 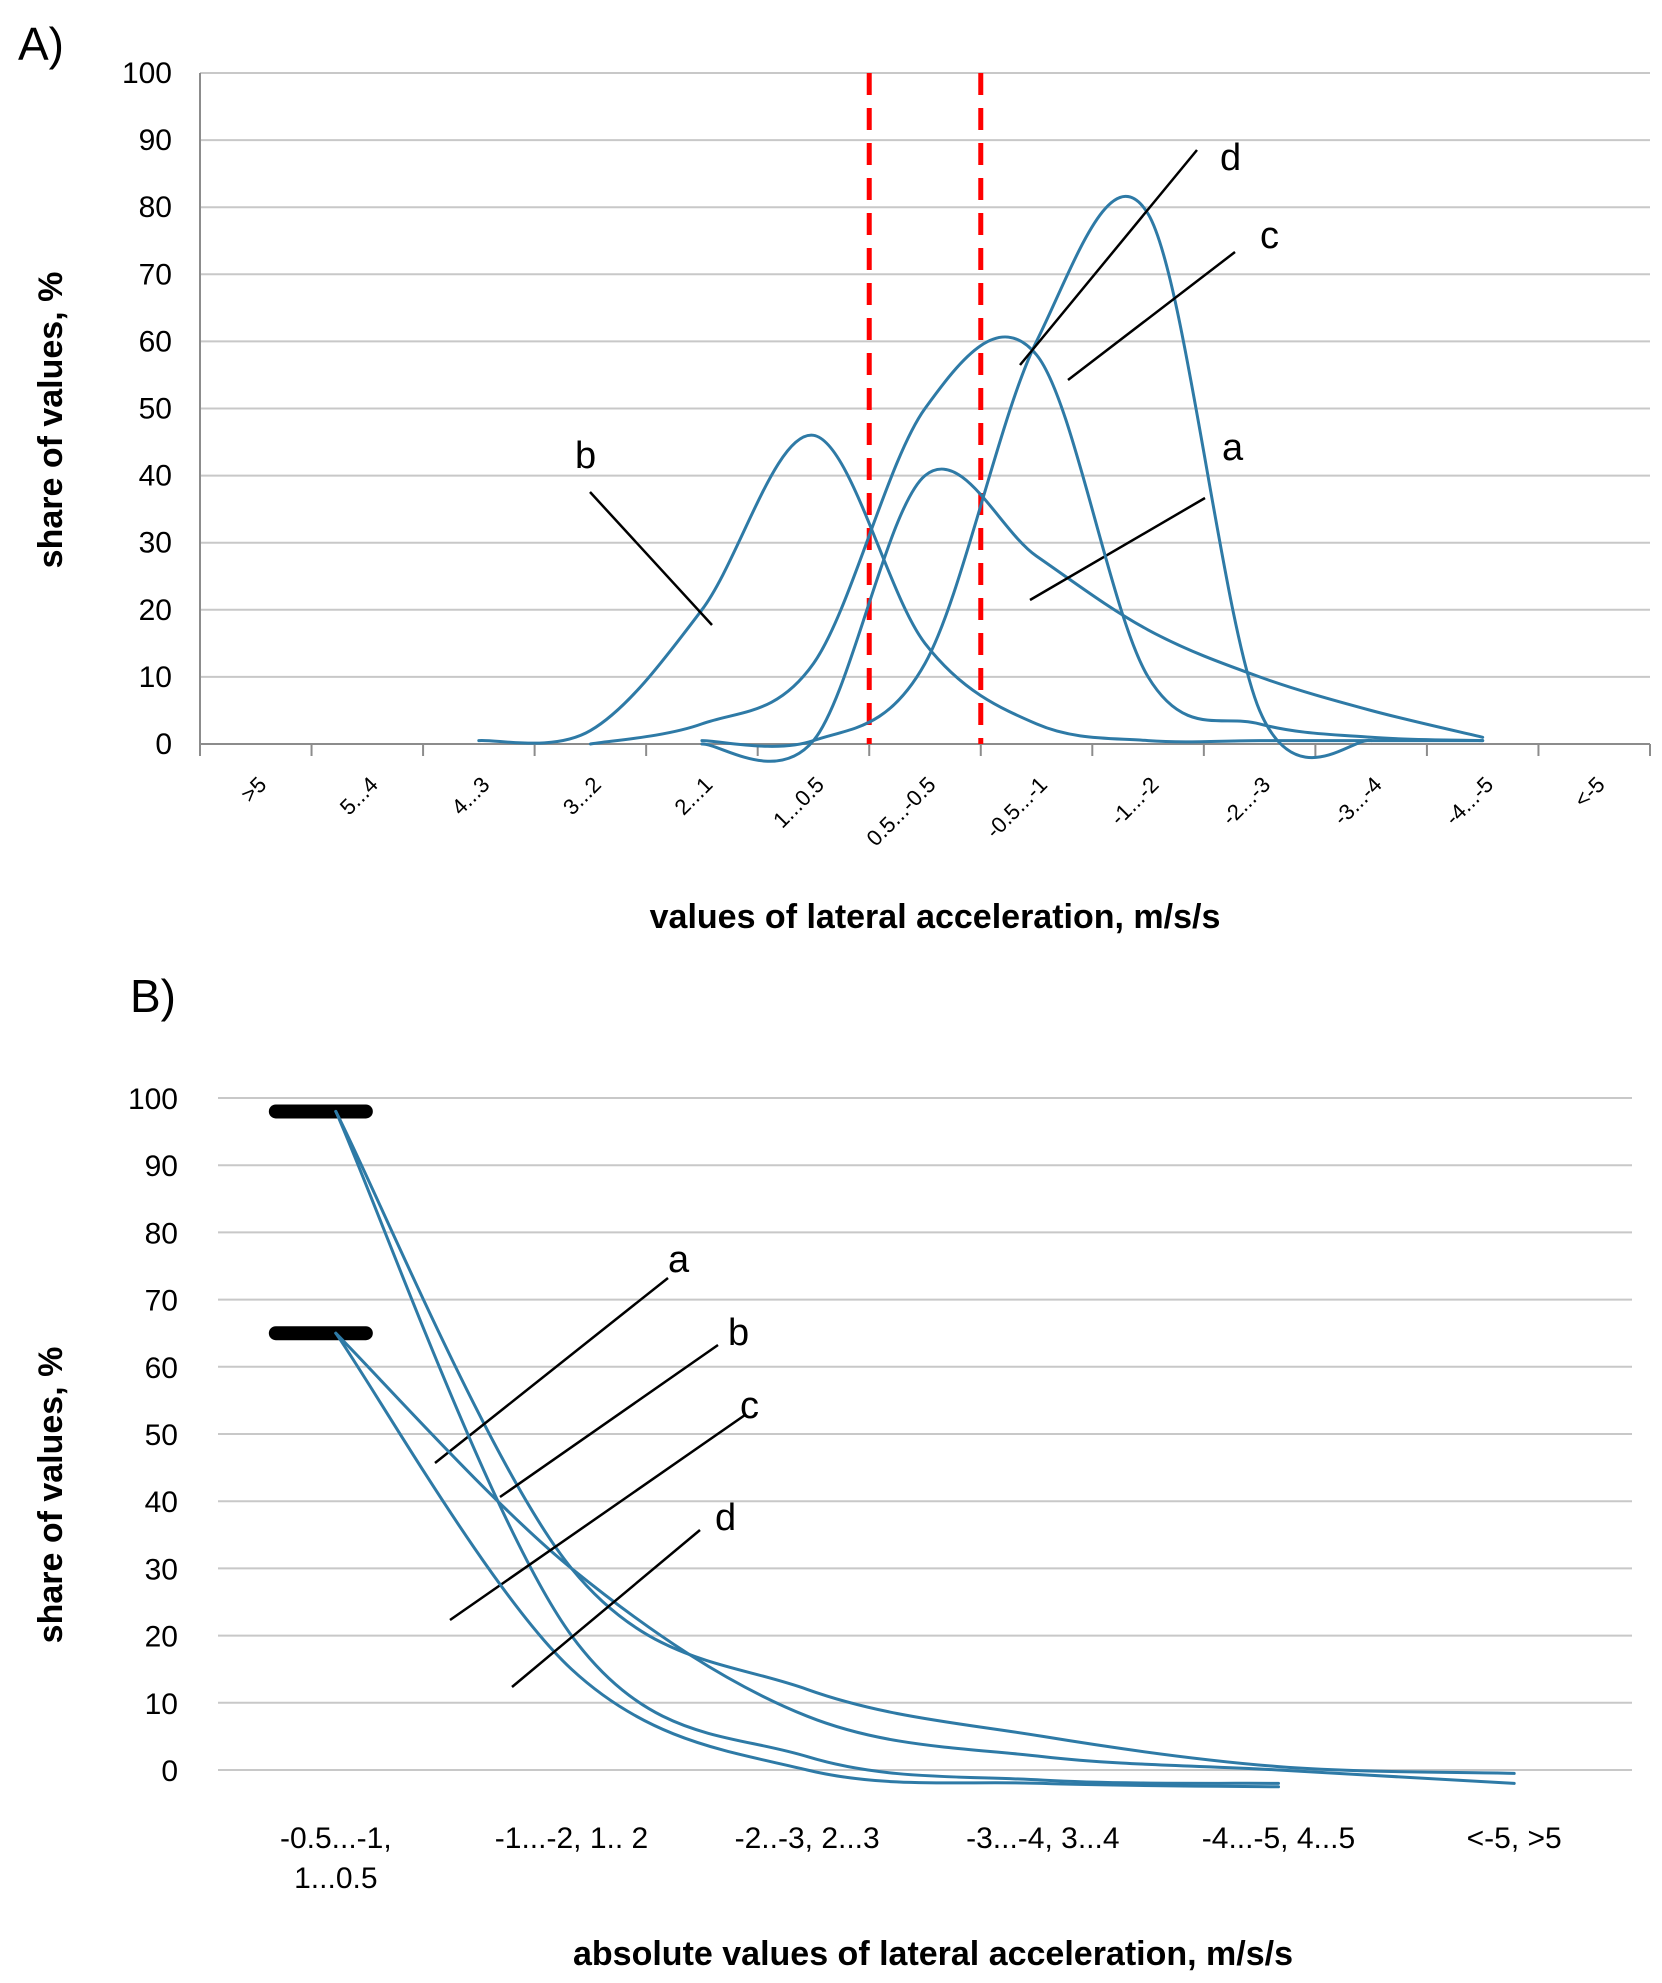 What do you see at coordinates (749, 1406) in the screenshot?
I see `chart-b-curve-label-c: c` at bounding box center [749, 1406].